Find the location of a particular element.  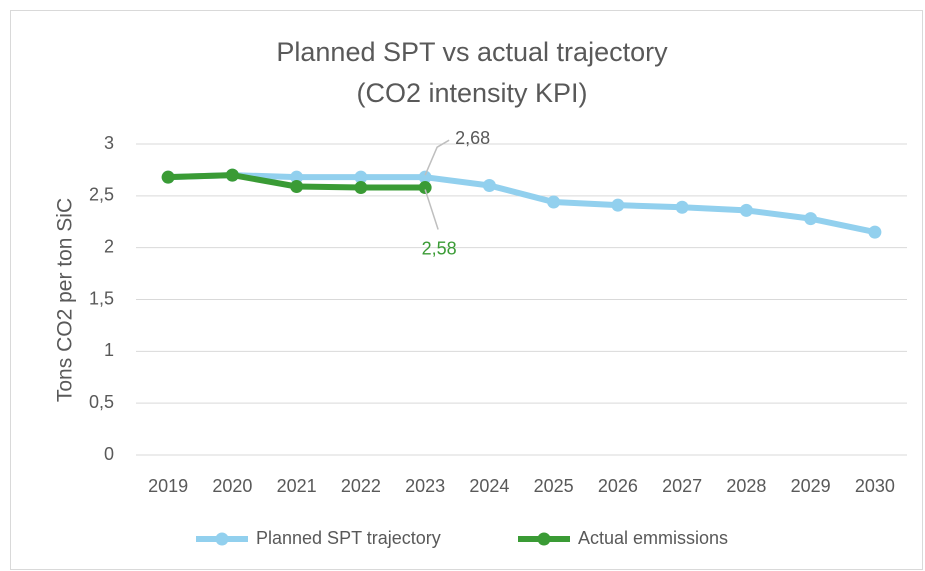

x-tick-label: 2021 is located at coordinates (297, 486).